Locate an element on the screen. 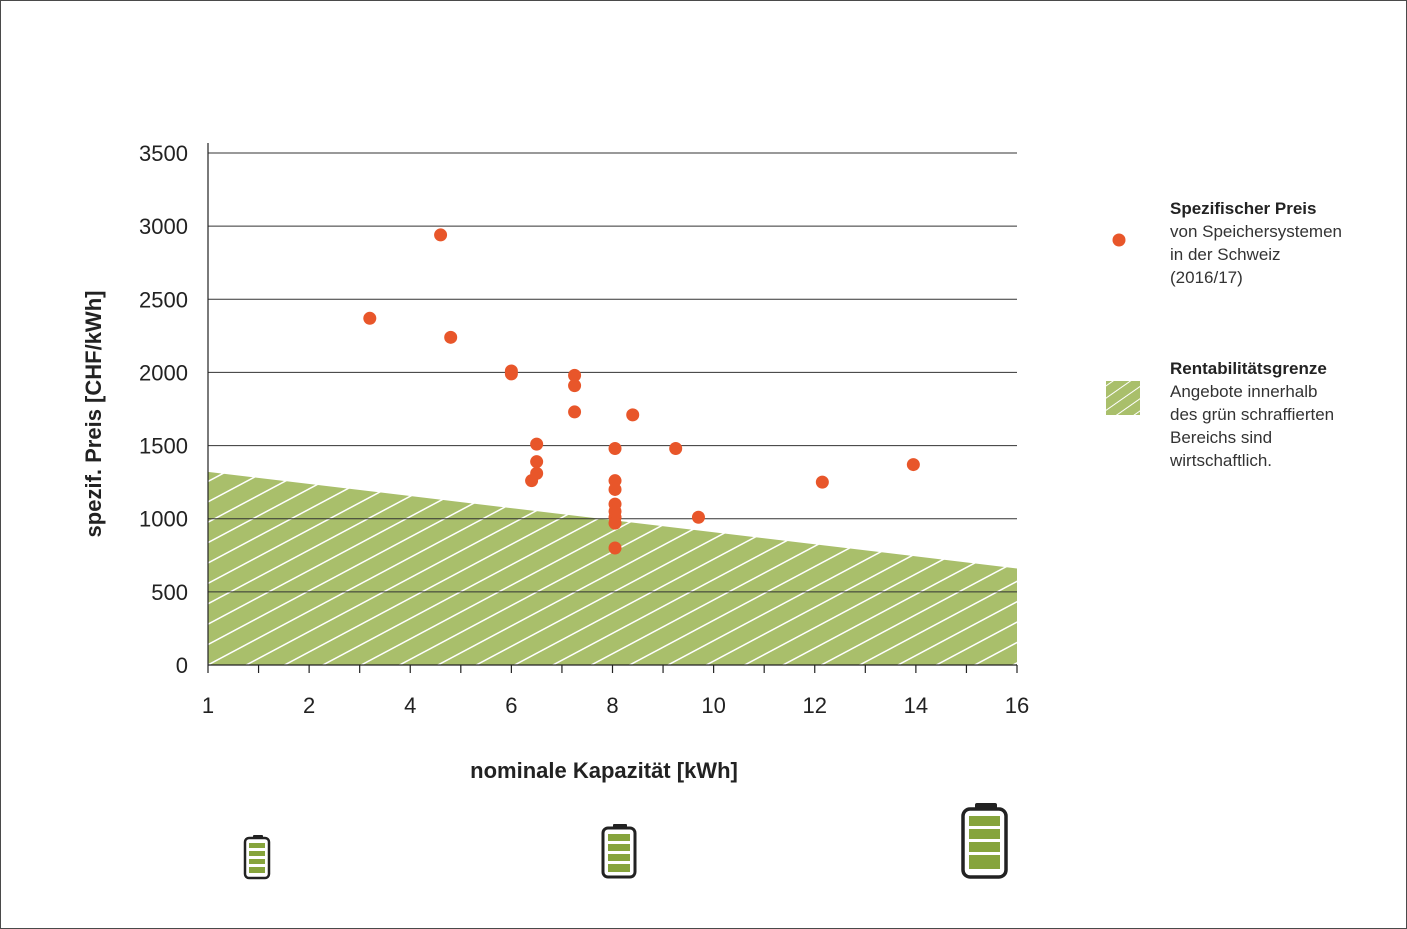 The width and height of the screenshot is (1407, 929). y-tick-label: 500 is located at coordinates (169, 592).